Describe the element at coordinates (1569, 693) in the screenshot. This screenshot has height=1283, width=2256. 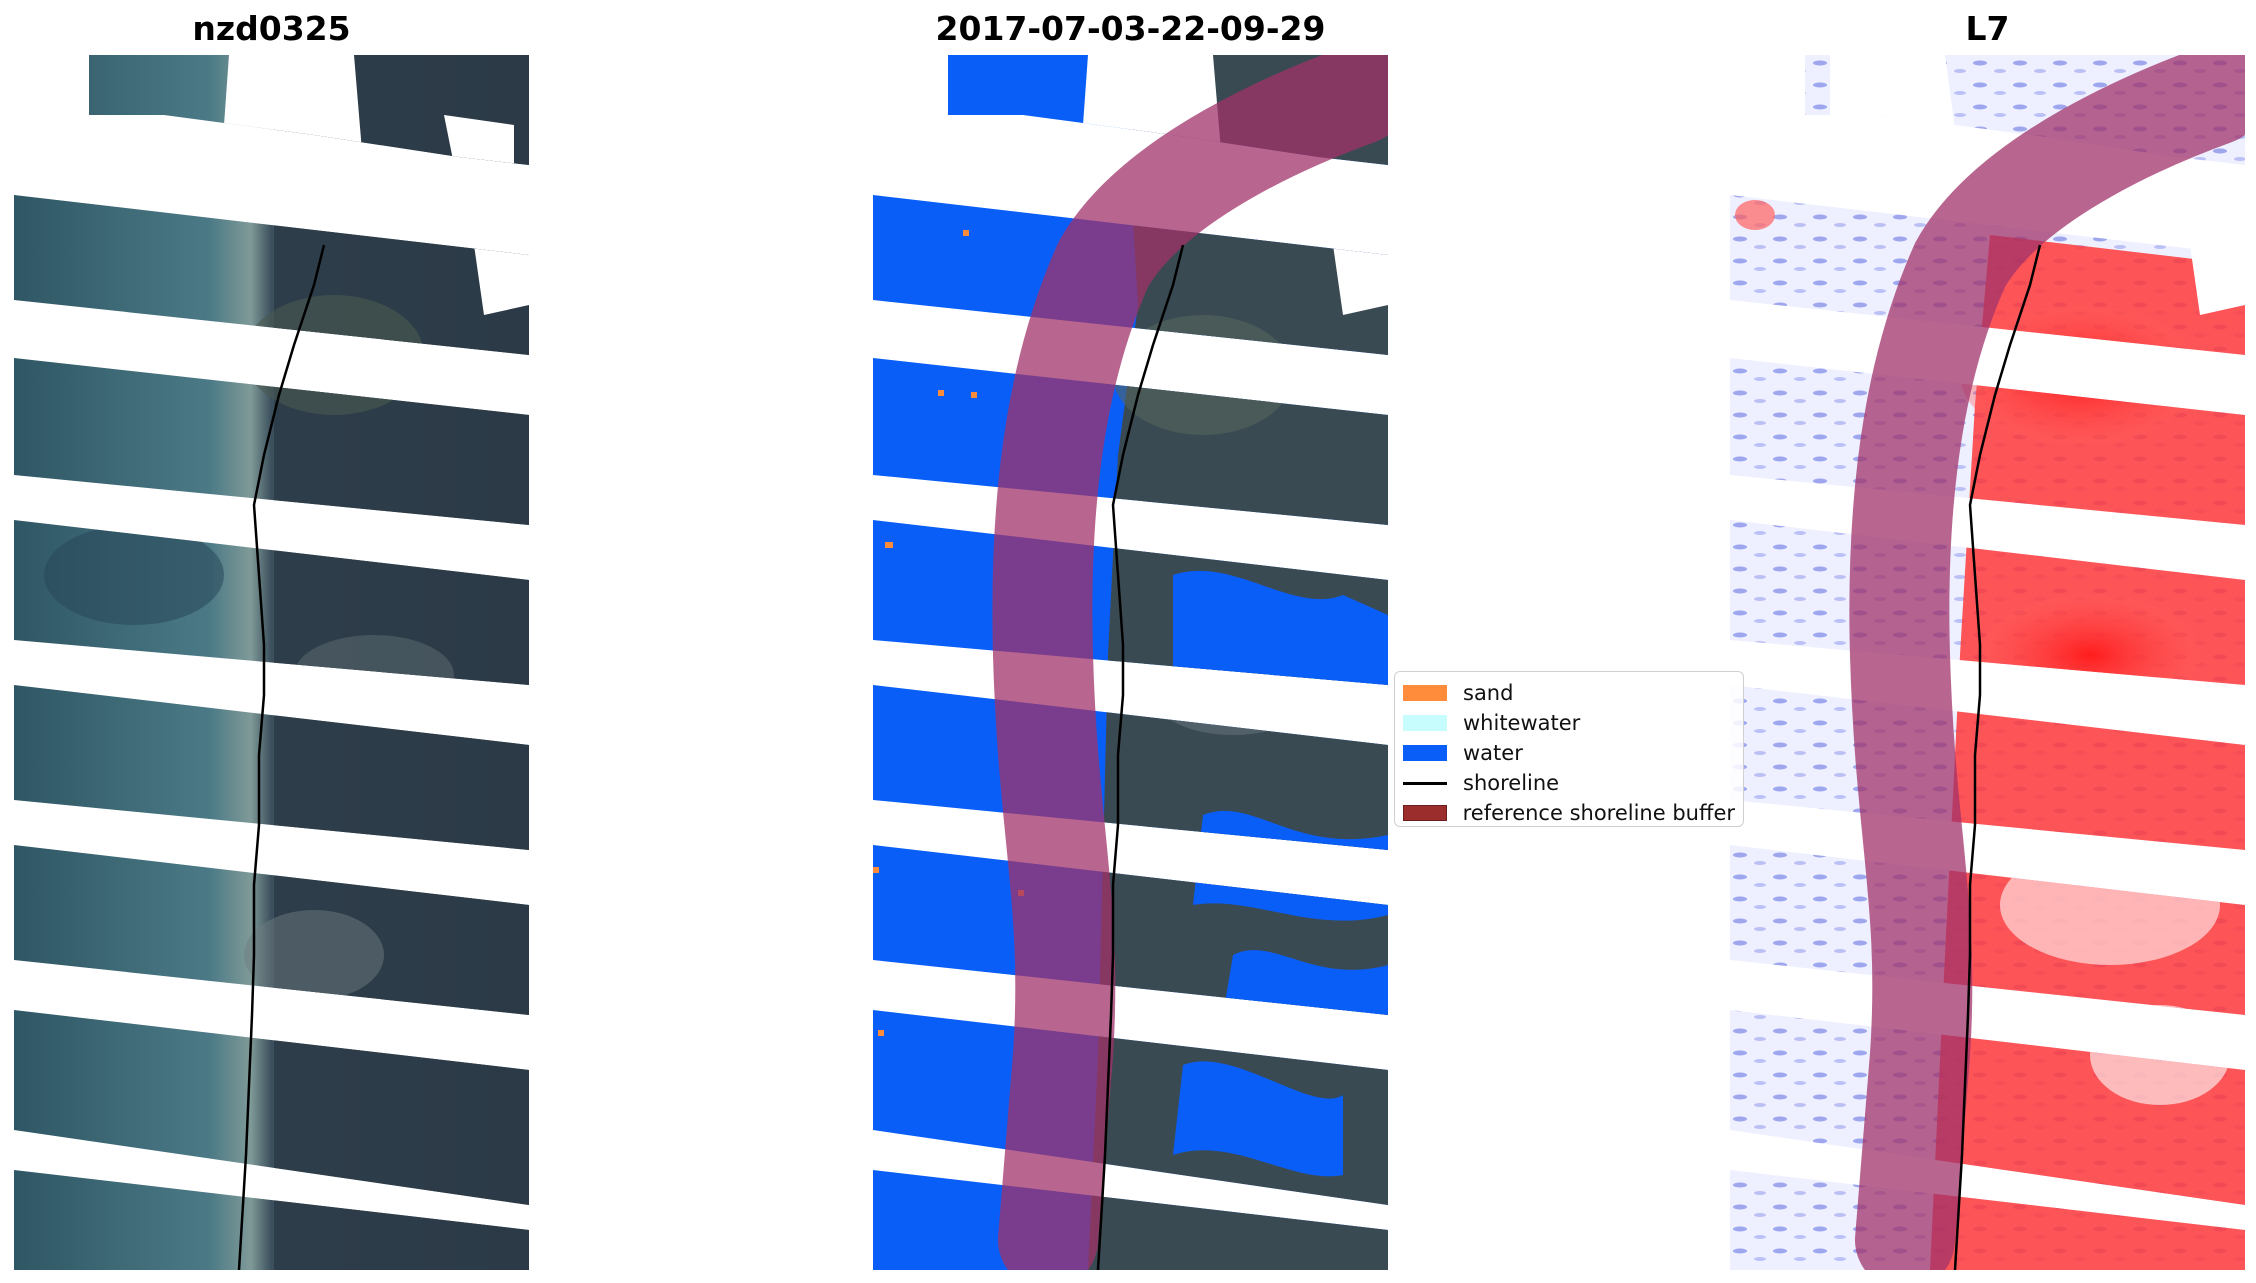
I see `legend-item-sand: sand` at that location.